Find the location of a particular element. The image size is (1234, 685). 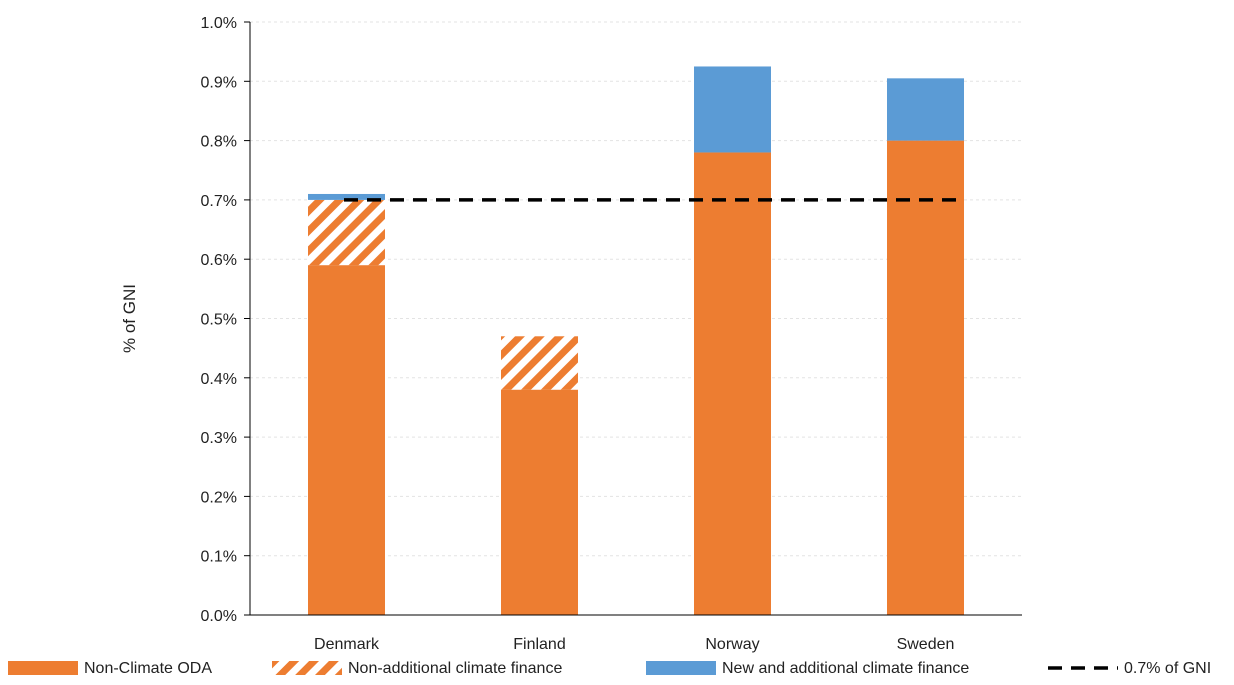

y-tick-label: 0.5% is located at coordinates (219, 320).